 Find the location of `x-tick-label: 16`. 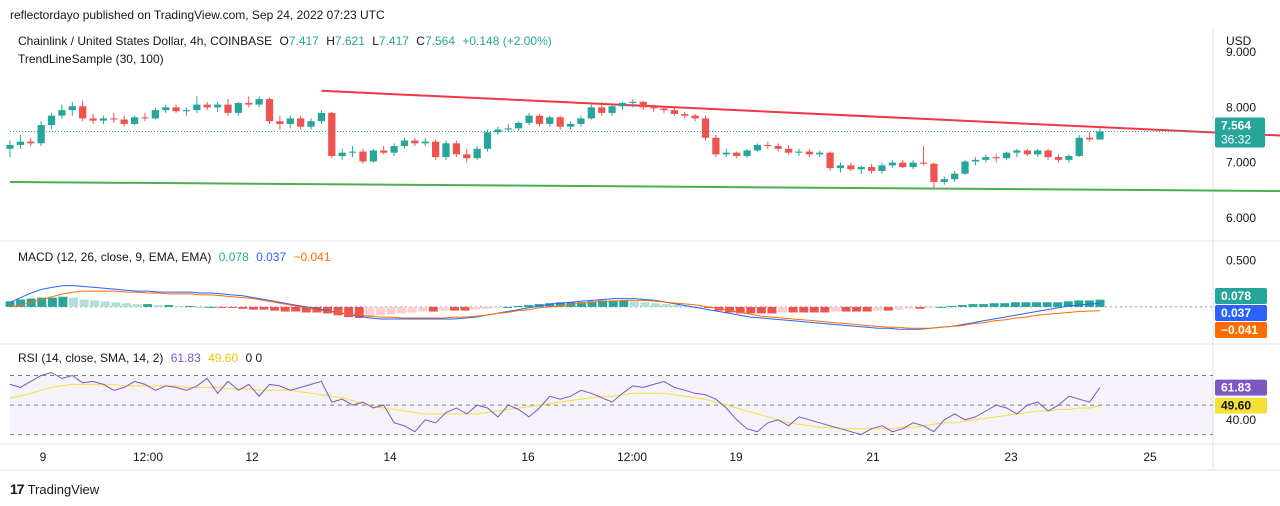

x-tick-label: 16 is located at coordinates (528, 457).